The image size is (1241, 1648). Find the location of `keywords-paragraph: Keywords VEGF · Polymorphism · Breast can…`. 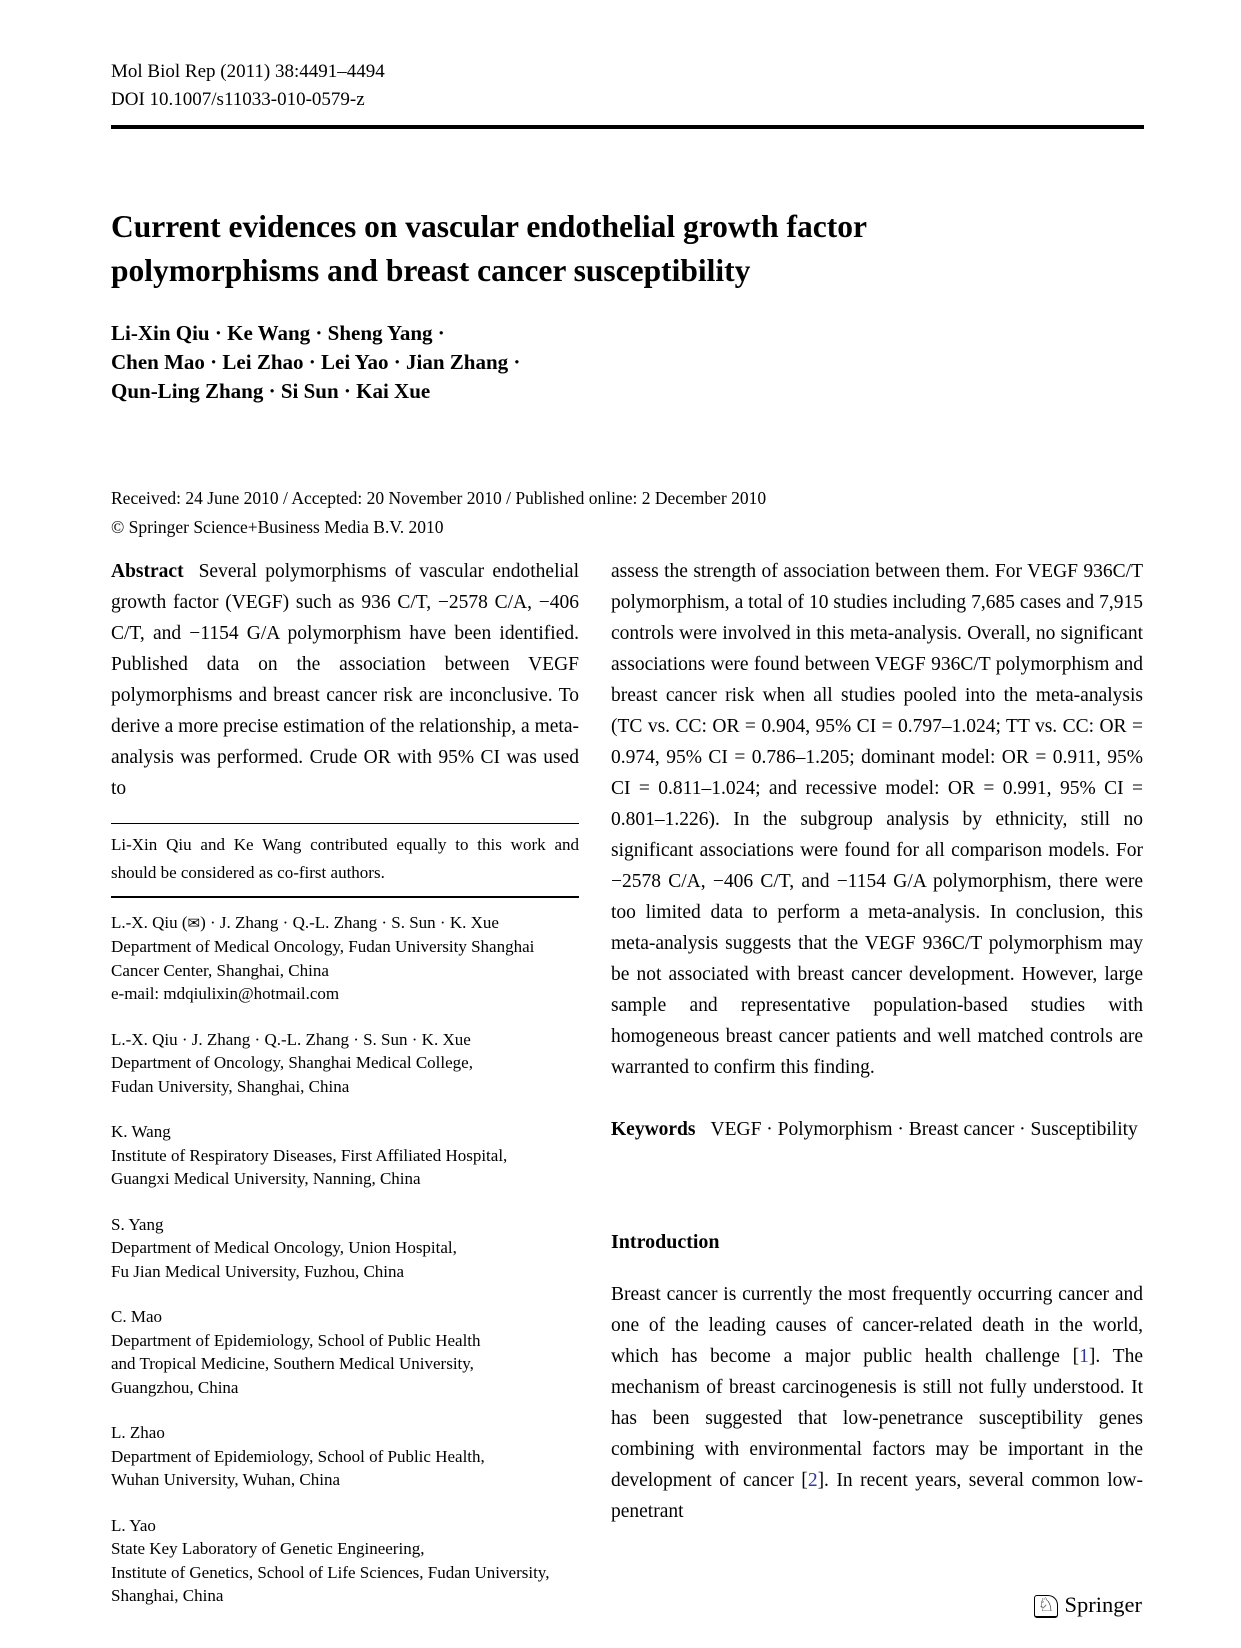

keywords-paragraph: Keywords VEGF · Polymorphism · Breast can… is located at coordinates (877, 1129).